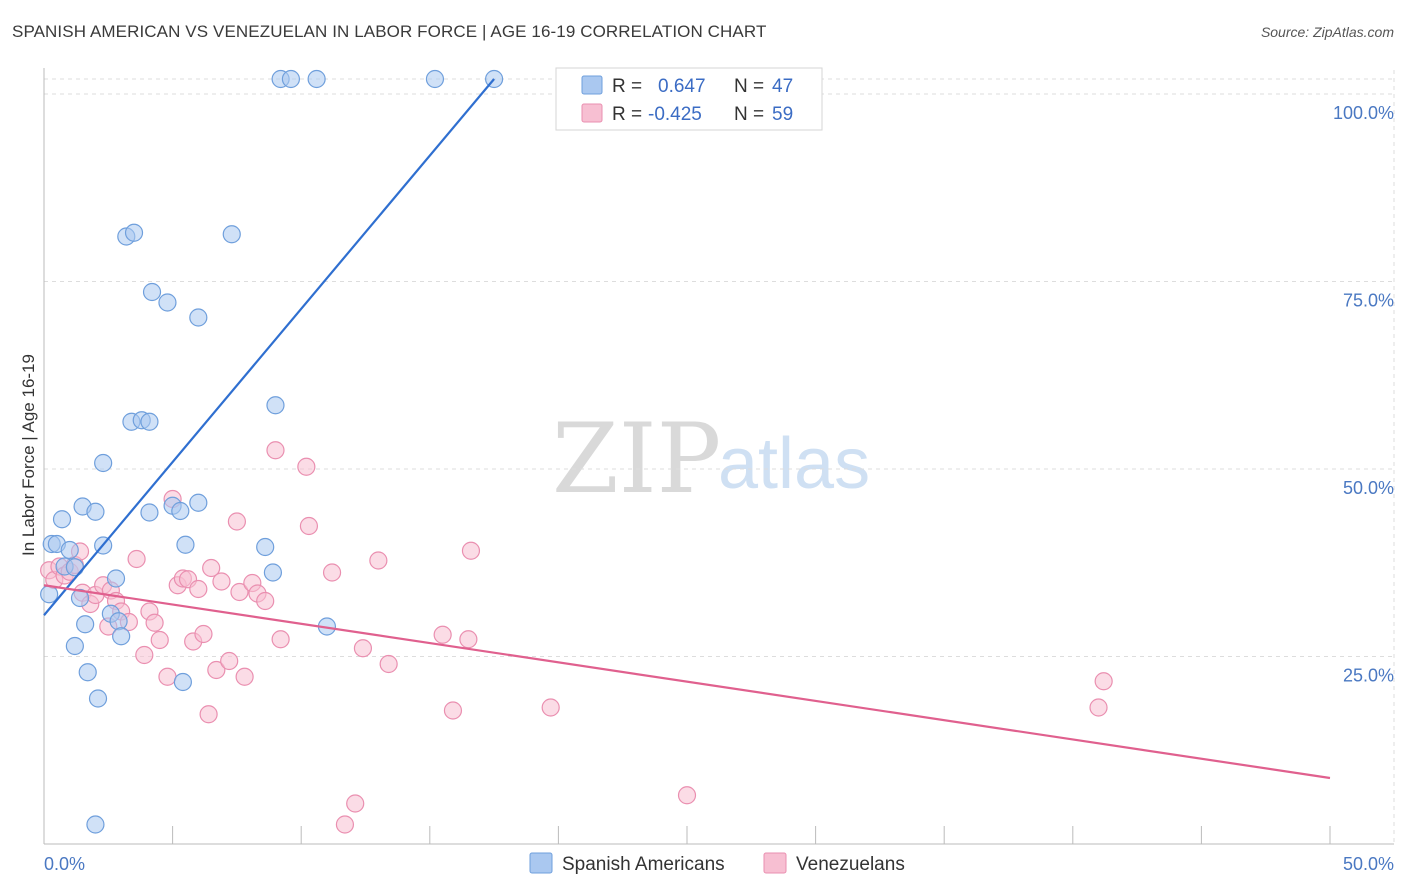 This screenshot has width=1406, height=892. What do you see at coordinates (1368, 488) in the screenshot?
I see `y-tick-label: 50.0%` at bounding box center [1368, 488].